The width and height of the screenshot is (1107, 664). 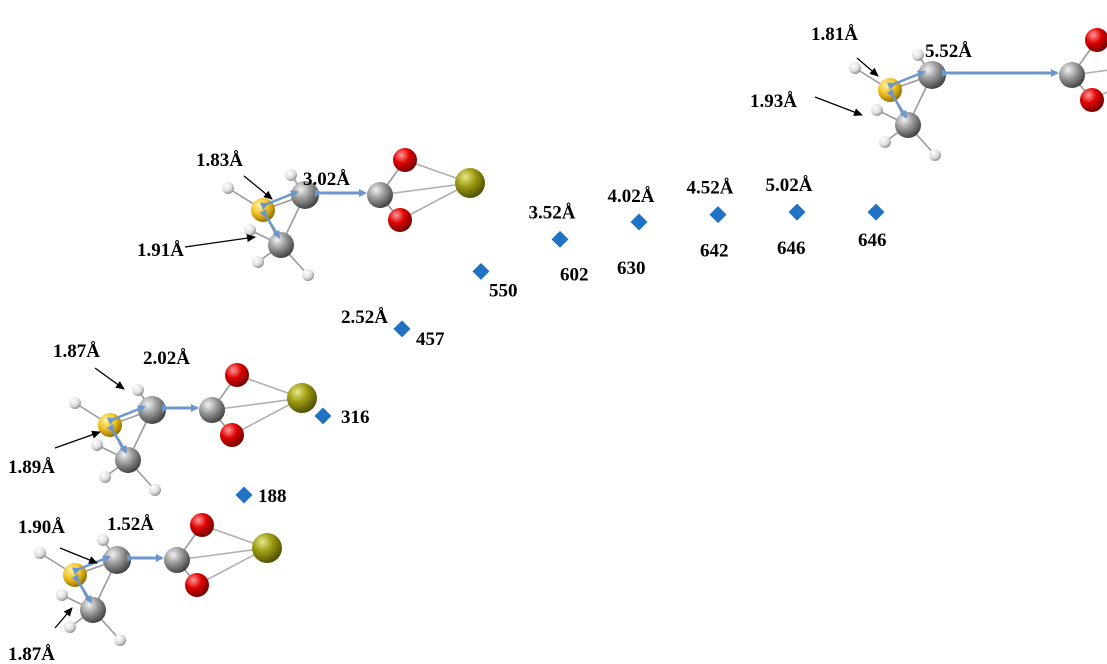 I want to click on data-value-label: 550, so click(x=503, y=290).